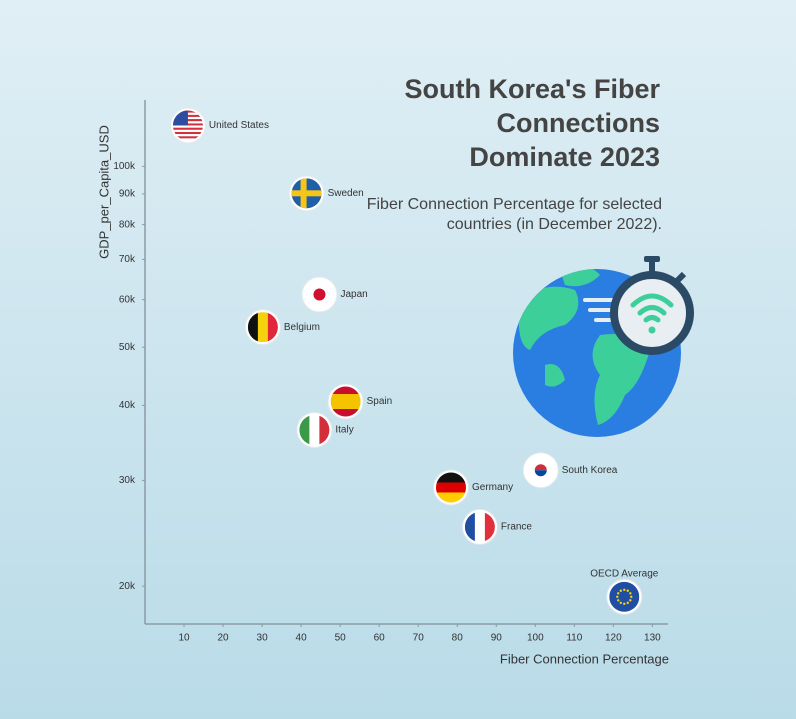 Image resolution: width=796 pixels, height=719 pixels. What do you see at coordinates (127, 259) in the screenshot?
I see `y-tick-label: 70k` at bounding box center [127, 259].